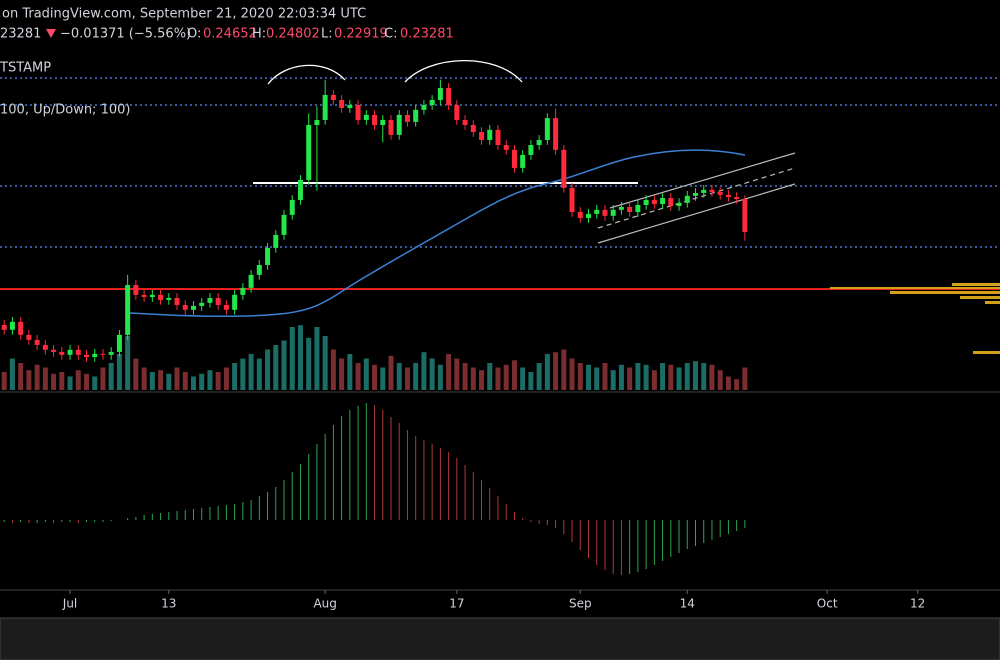 The image size is (1000, 660). I want to click on low-label: L:, so click(327, 34).